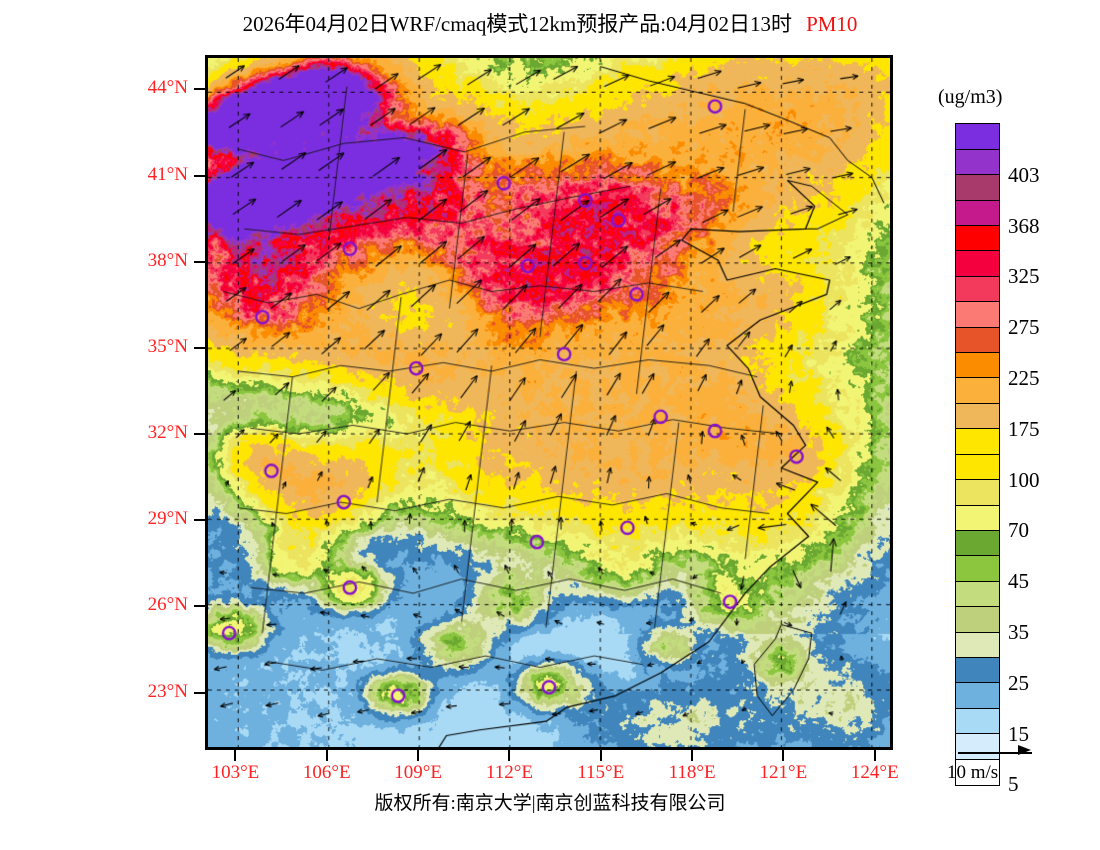 The image size is (1100, 850). Describe the element at coordinates (1024, 327) in the screenshot. I see `colorbar-tick-label: 275` at that location.